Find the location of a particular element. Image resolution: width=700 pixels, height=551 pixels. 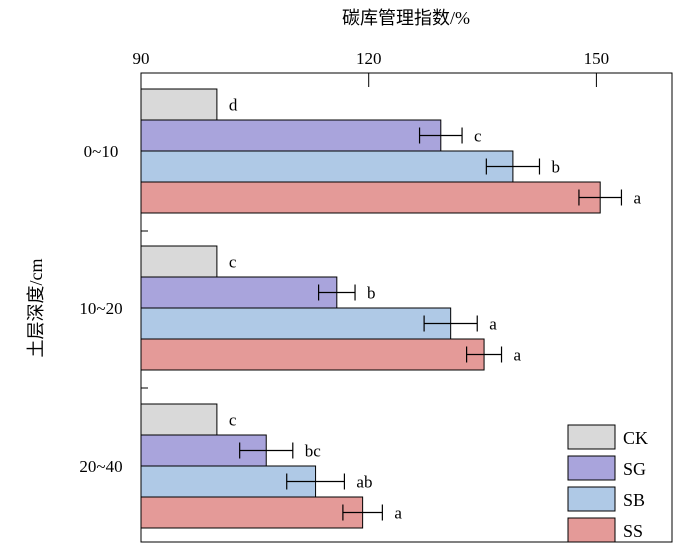

significance-label: bc is located at coordinates (313, 451).